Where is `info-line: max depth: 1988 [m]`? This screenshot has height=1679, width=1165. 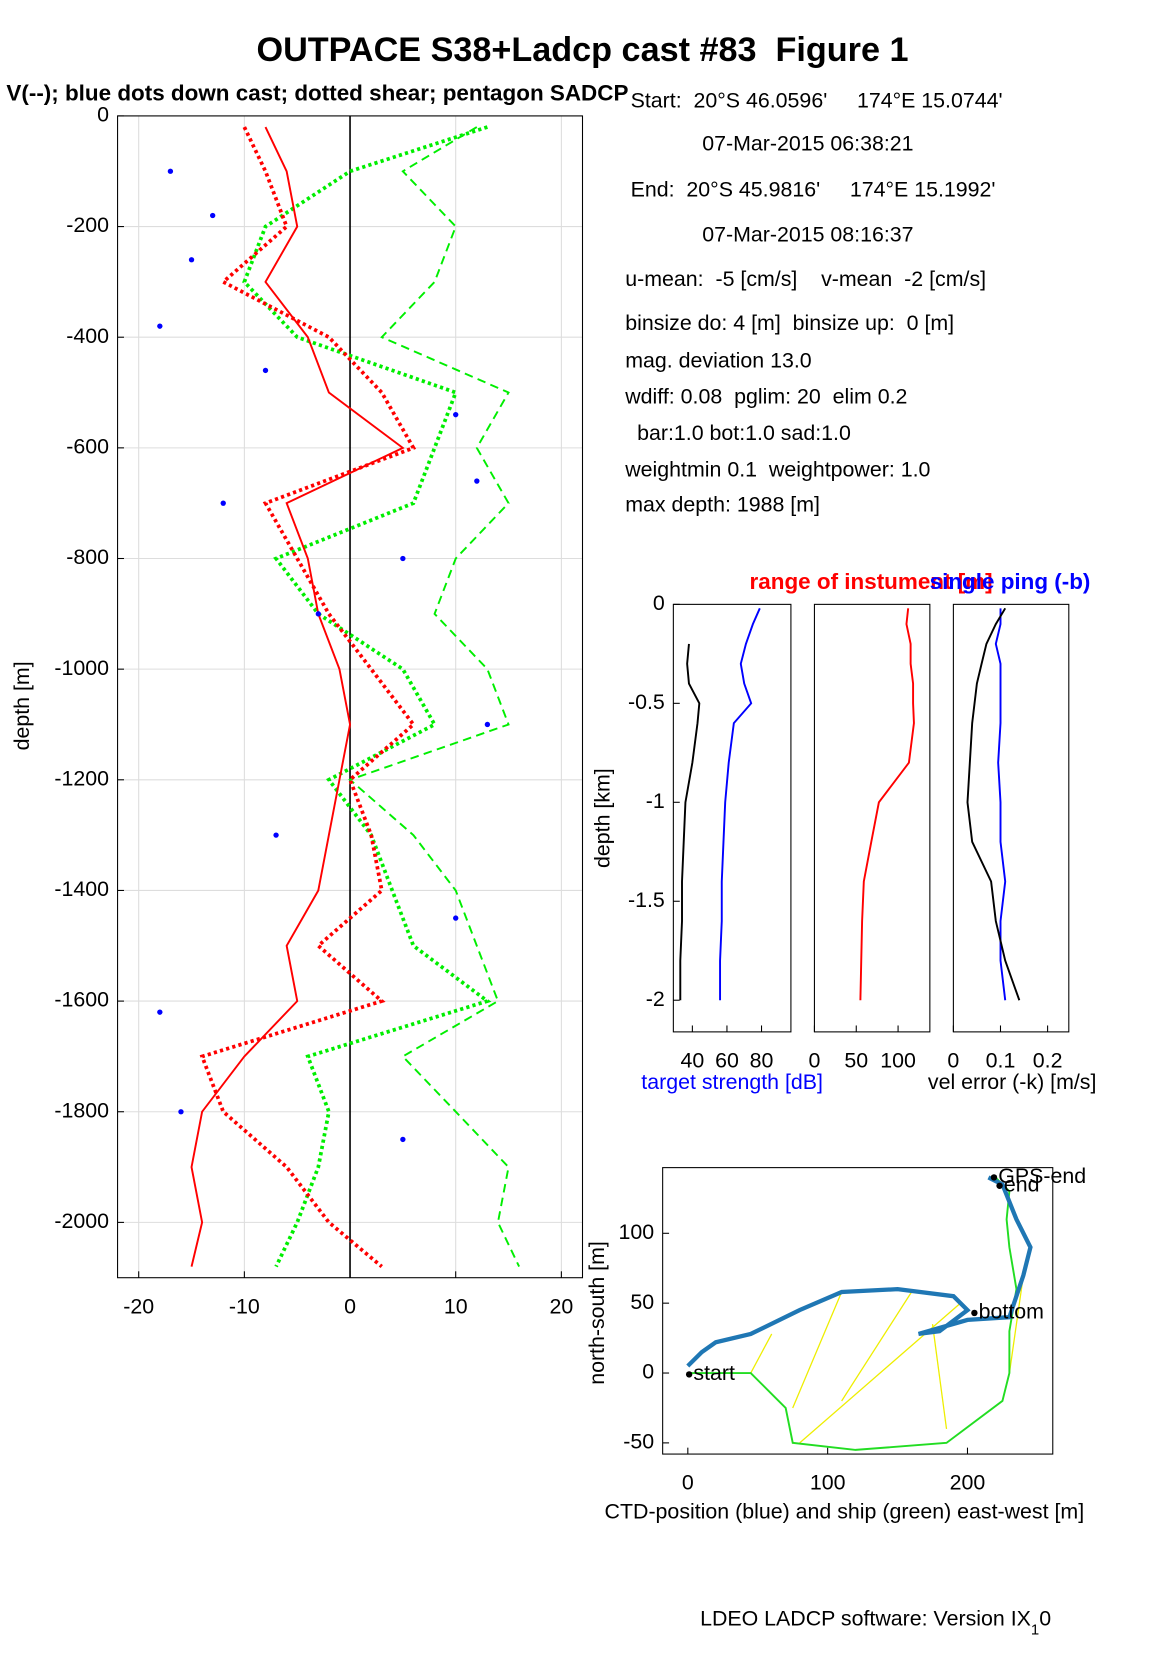 info-line: max depth: 1988 [m] is located at coordinates (722, 505).